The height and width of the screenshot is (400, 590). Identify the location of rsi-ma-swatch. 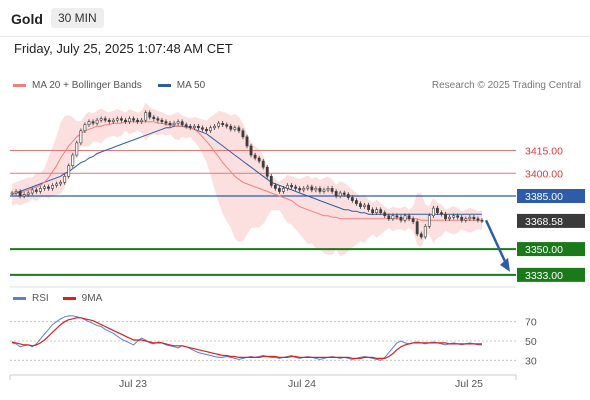
(69, 298).